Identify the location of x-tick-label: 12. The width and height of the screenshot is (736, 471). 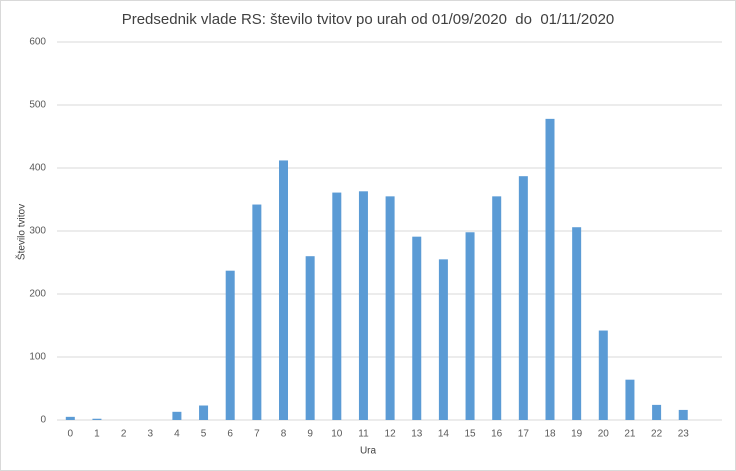
(391, 434).